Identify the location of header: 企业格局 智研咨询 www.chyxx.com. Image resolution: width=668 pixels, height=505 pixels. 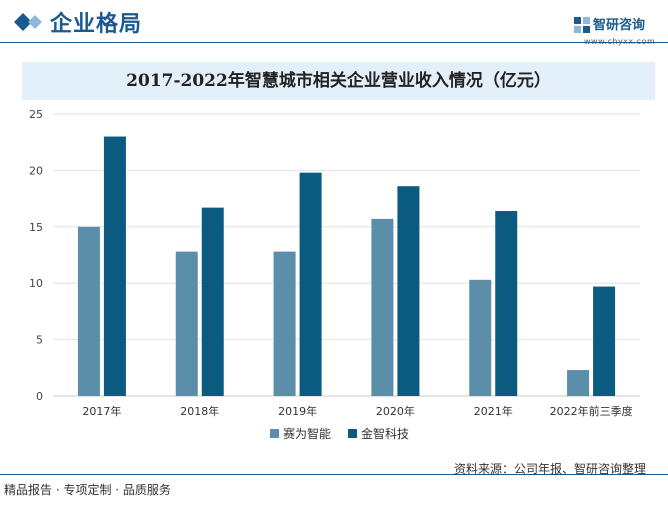
(334, 24).